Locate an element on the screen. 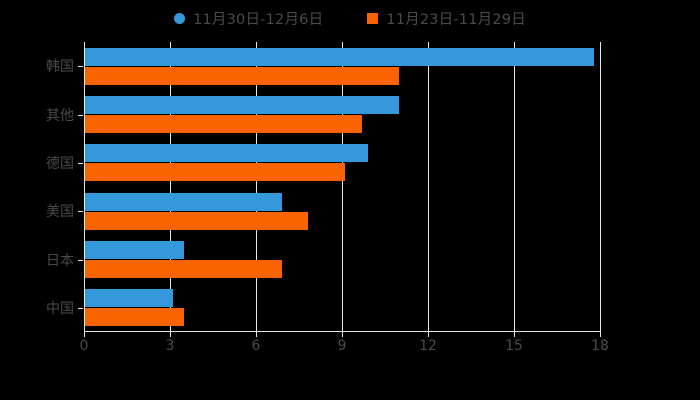 The height and width of the screenshot is (400, 700). x-axis-label: 12 is located at coordinates (428, 346).